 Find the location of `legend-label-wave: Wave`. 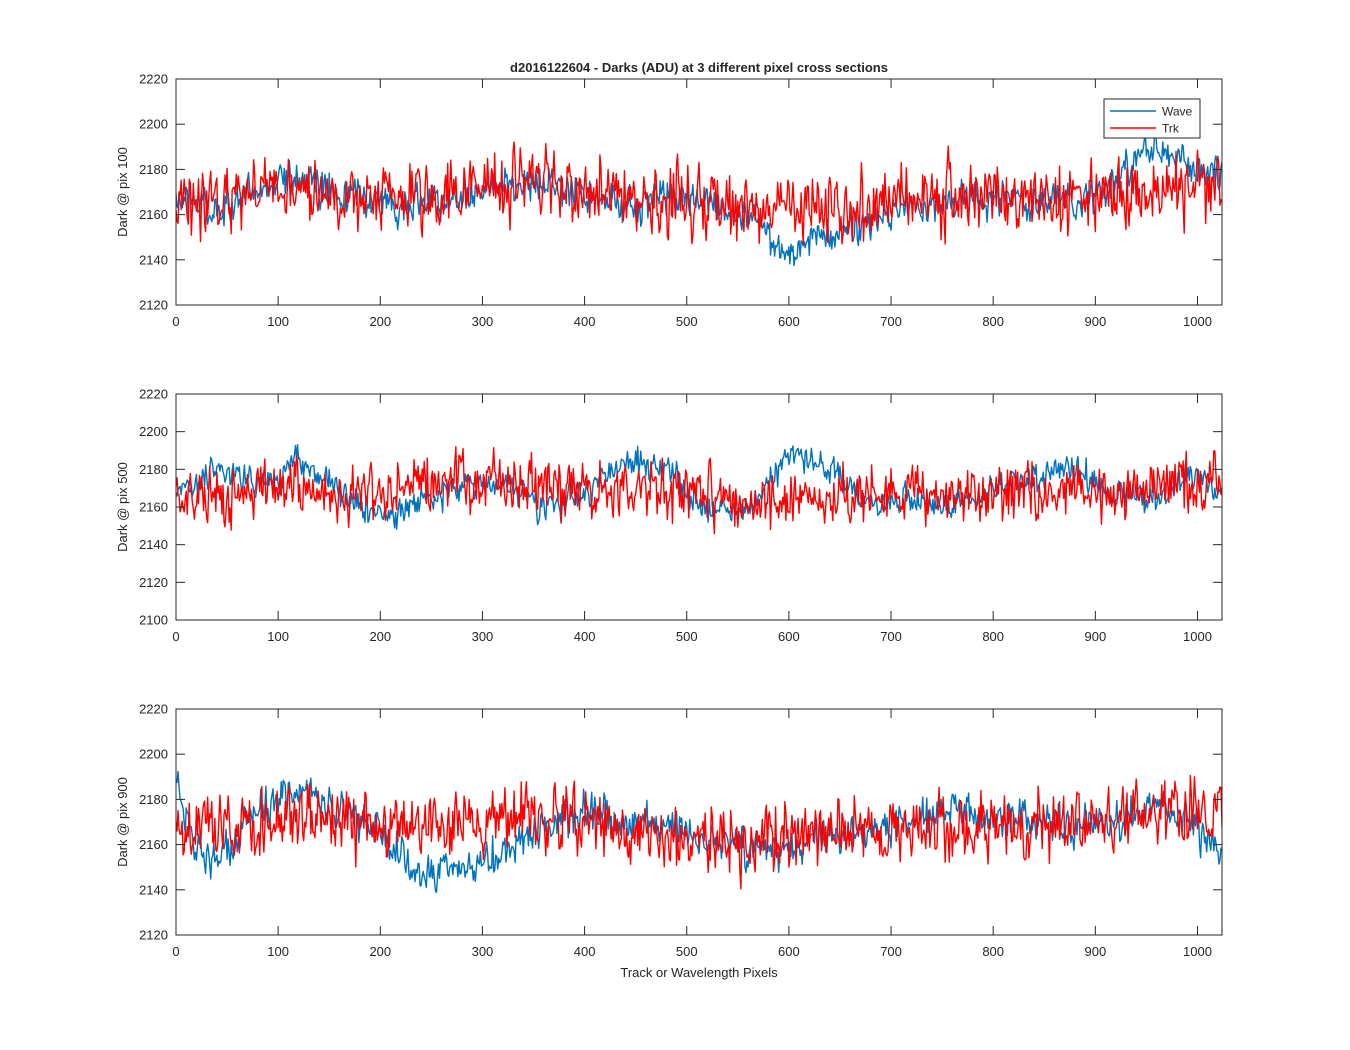

legend-label-wave: Wave is located at coordinates (1177, 112).